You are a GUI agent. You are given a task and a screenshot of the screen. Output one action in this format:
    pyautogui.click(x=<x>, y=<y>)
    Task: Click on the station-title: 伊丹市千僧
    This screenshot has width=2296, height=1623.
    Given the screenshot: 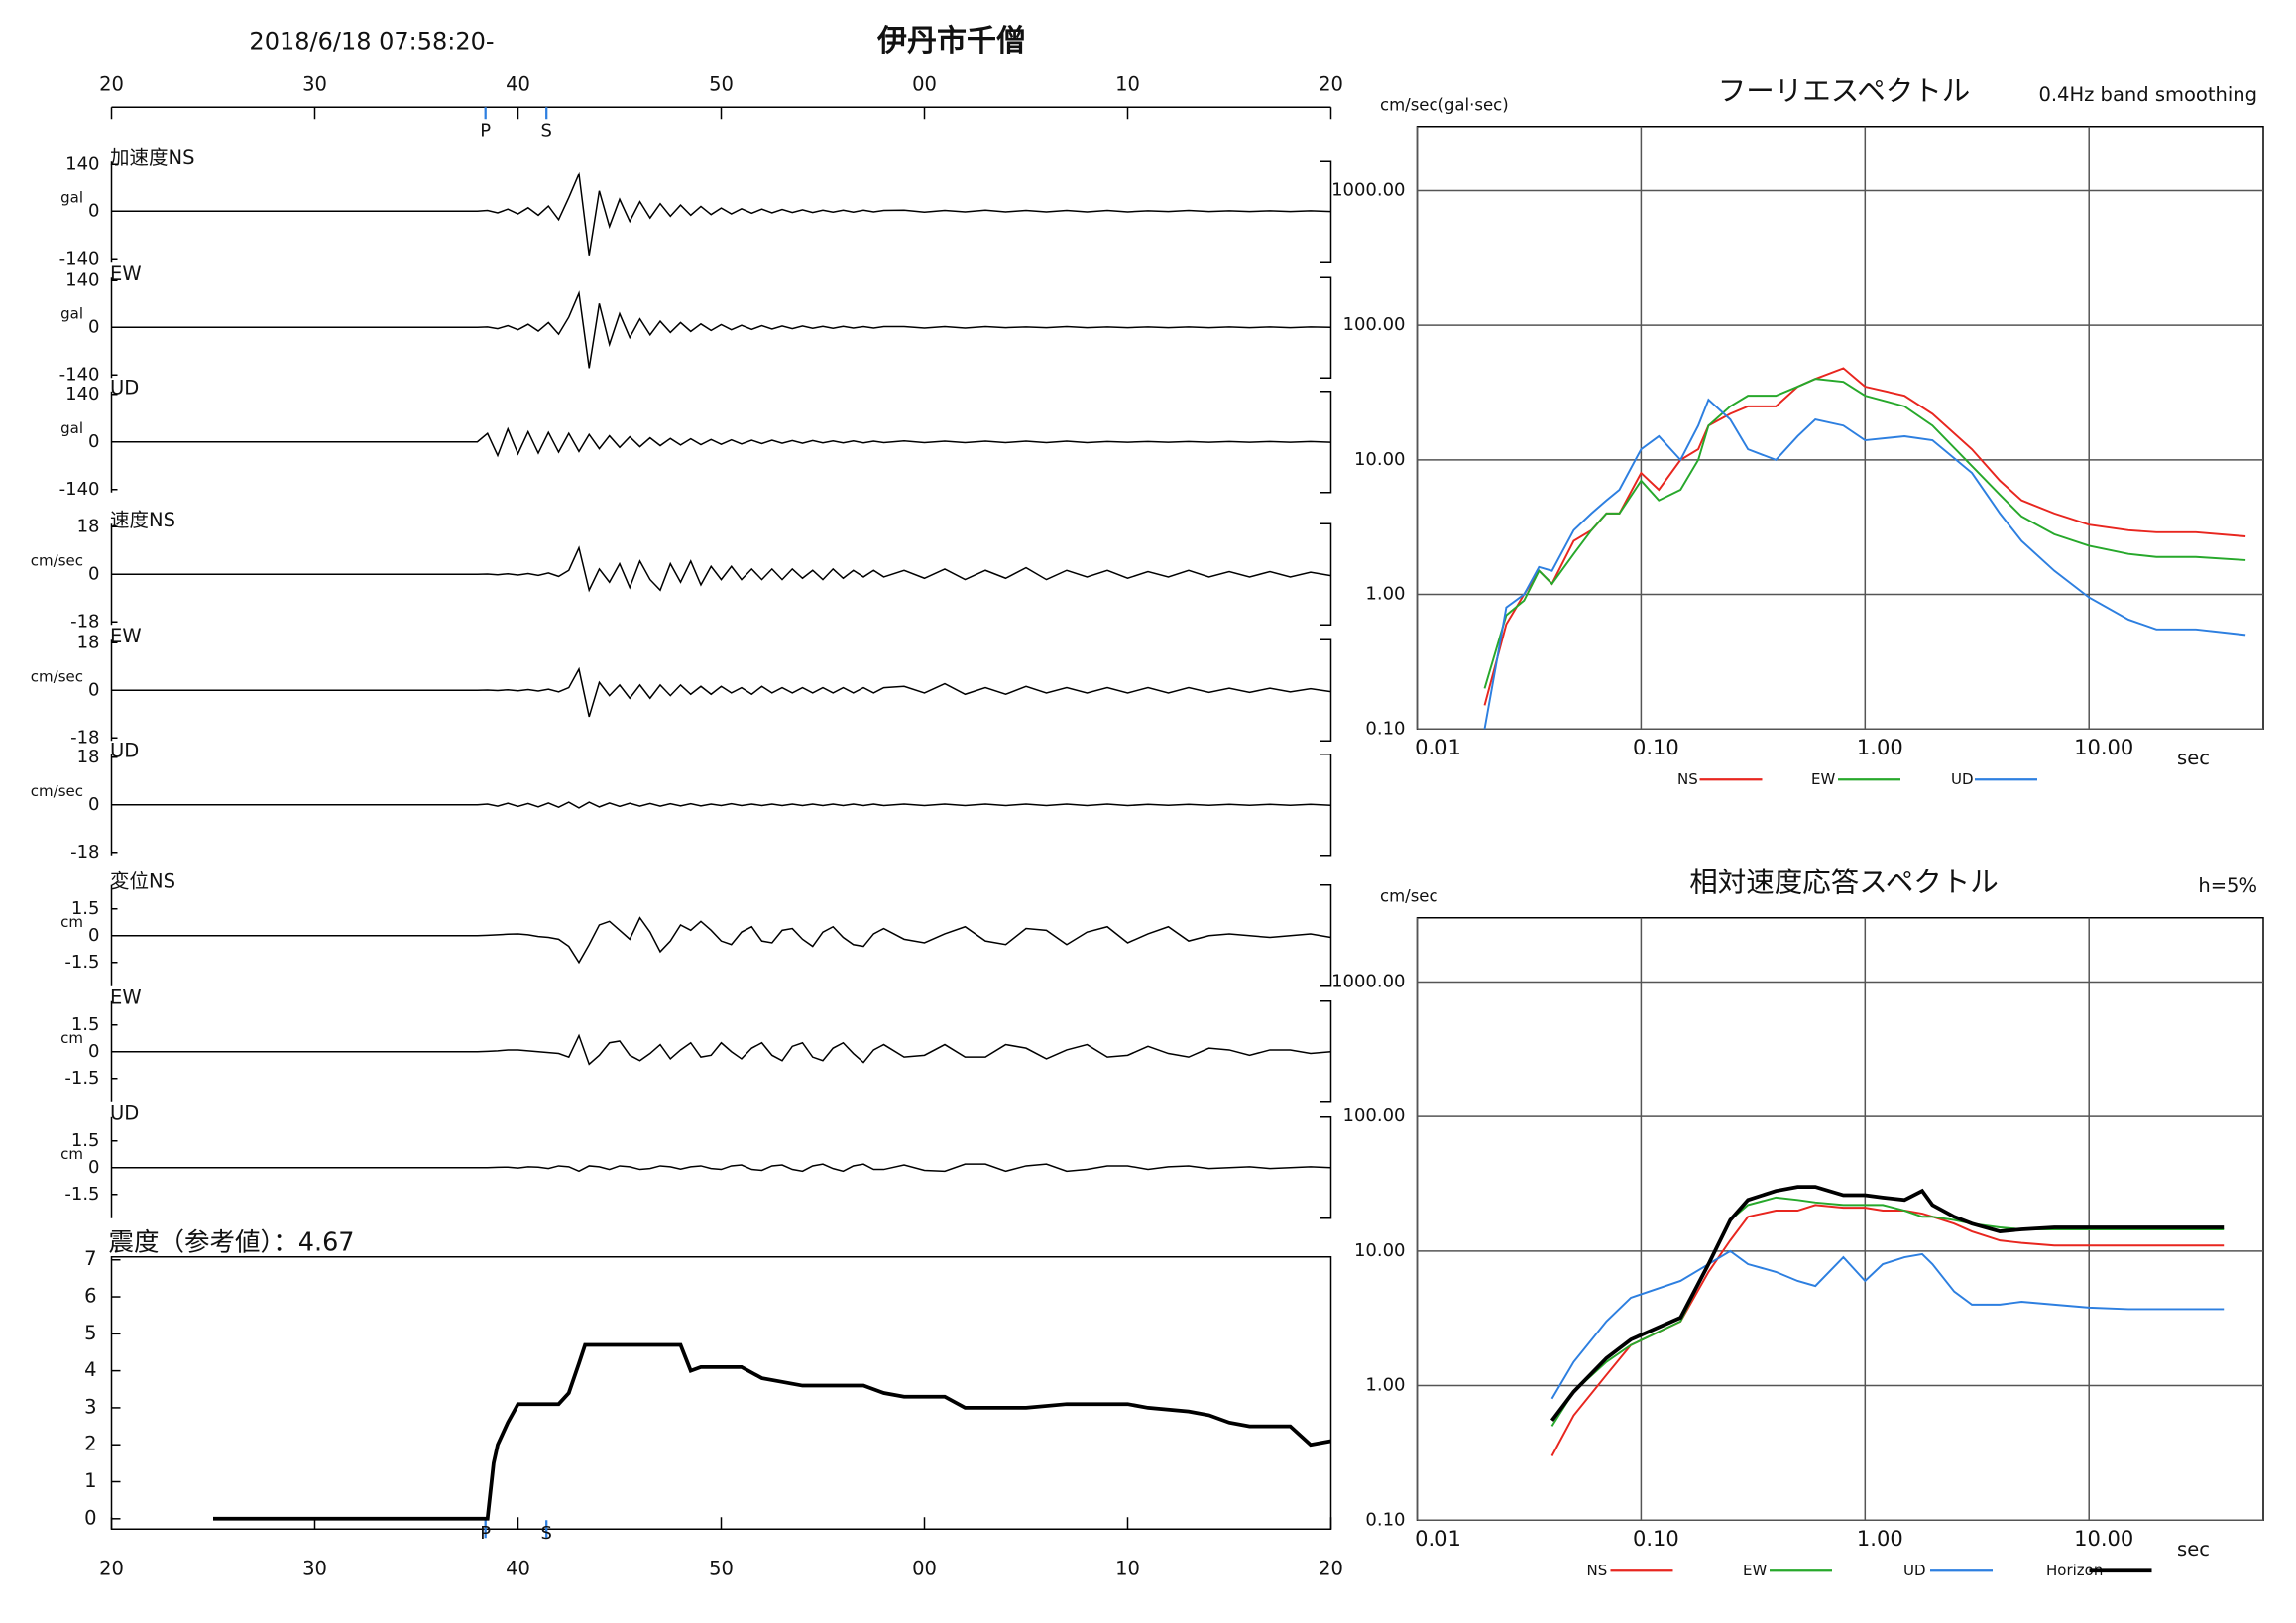 What is the action you would take?
    pyautogui.click(x=951, y=41)
    